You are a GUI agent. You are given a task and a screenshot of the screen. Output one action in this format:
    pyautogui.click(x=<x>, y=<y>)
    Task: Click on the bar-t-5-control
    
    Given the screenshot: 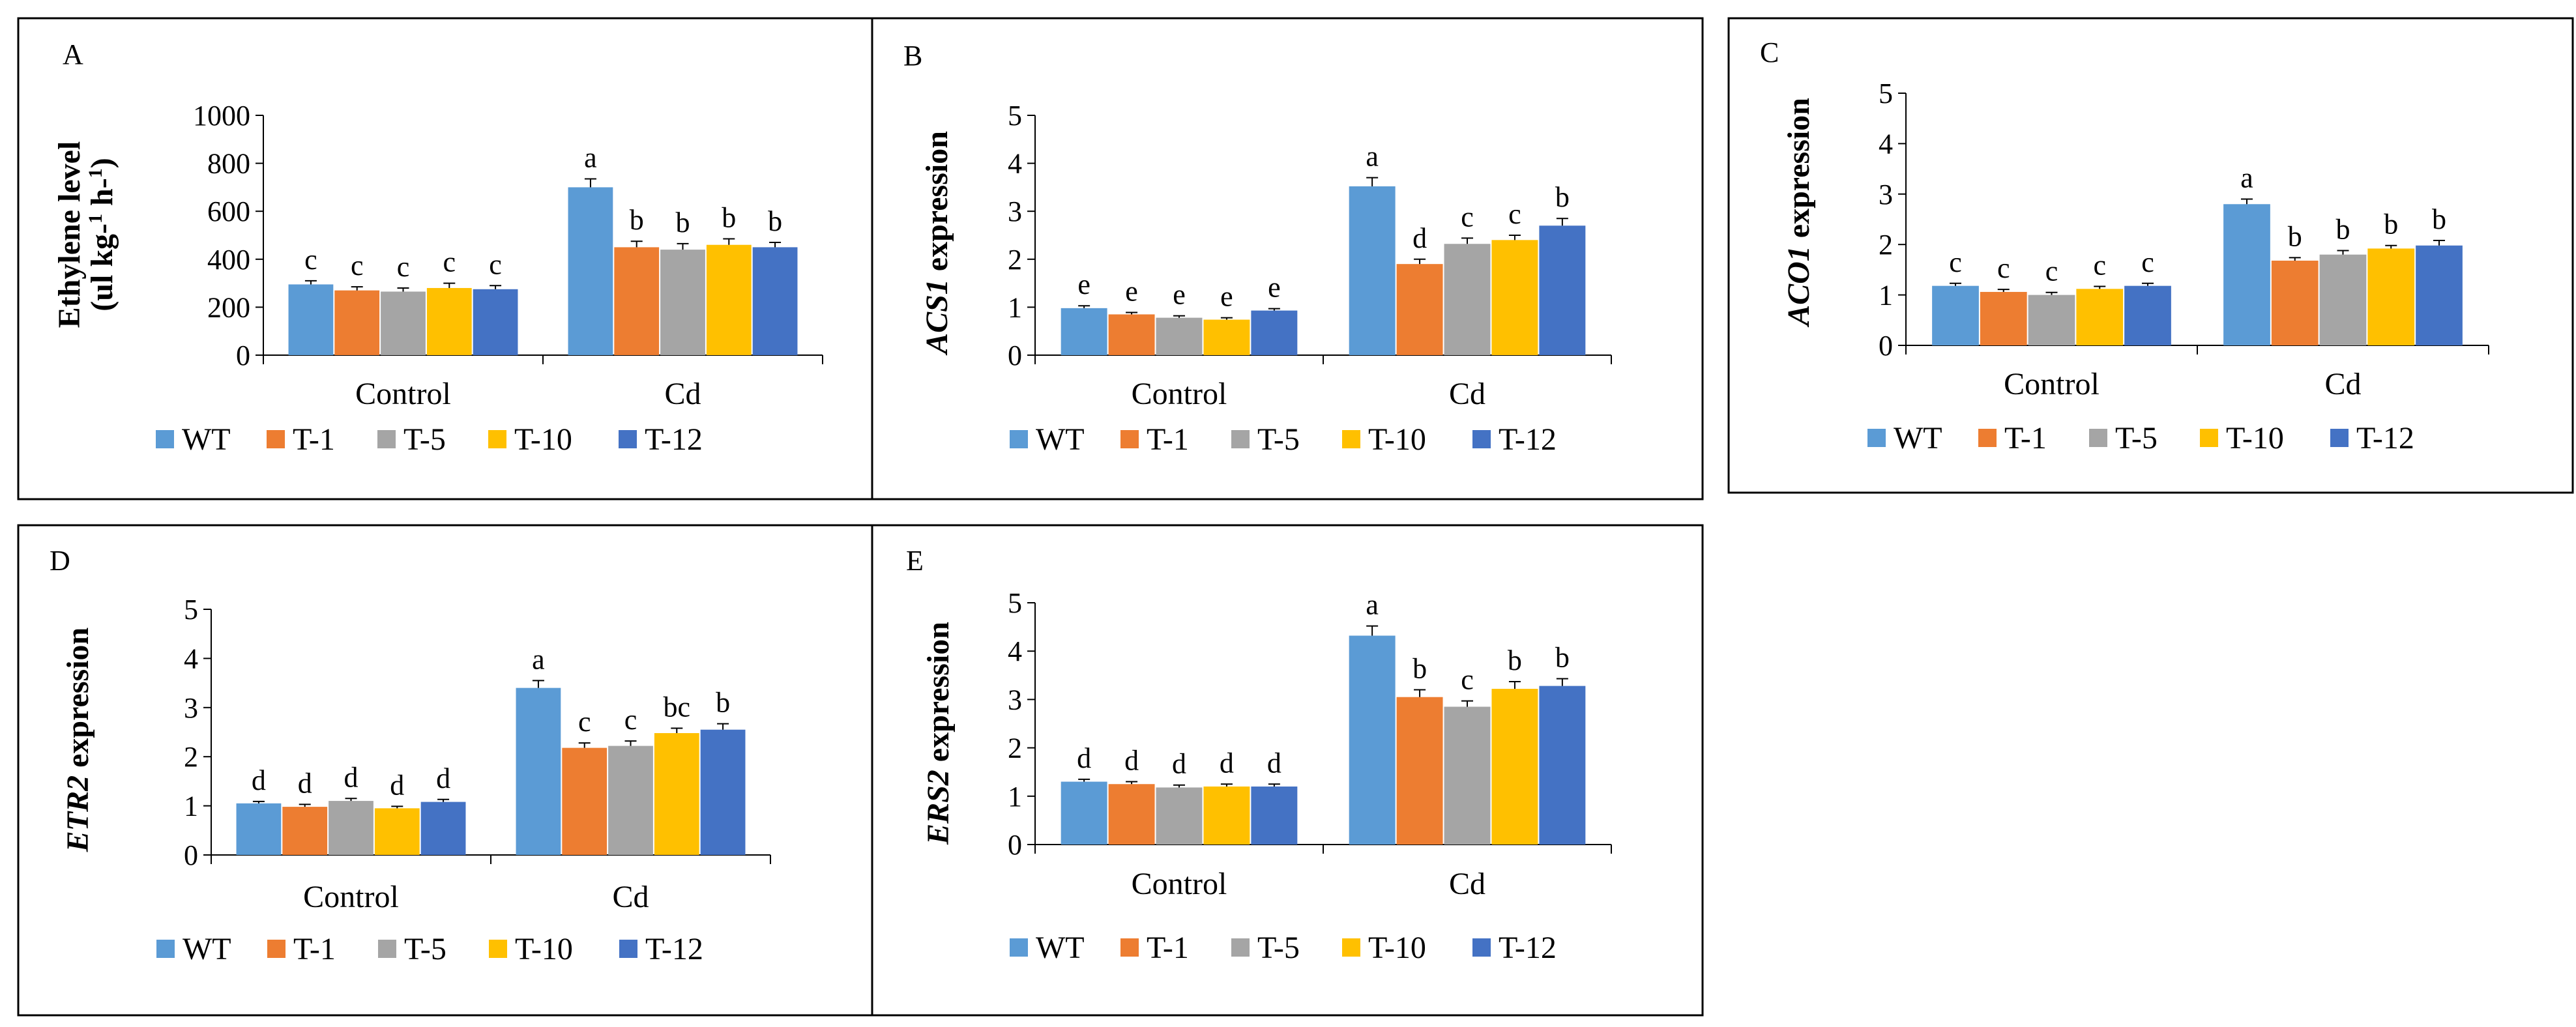 What is the action you would take?
    pyautogui.click(x=1179, y=336)
    